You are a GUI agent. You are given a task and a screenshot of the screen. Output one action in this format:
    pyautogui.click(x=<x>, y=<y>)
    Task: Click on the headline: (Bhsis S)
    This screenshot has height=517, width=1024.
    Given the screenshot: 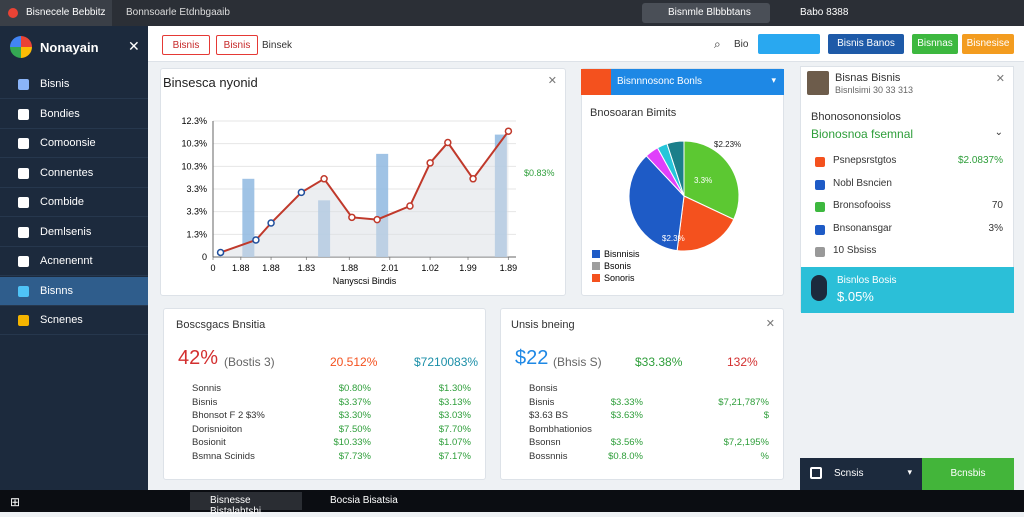 What is the action you would take?
    pyautogui.click(x=577, y=362)
    